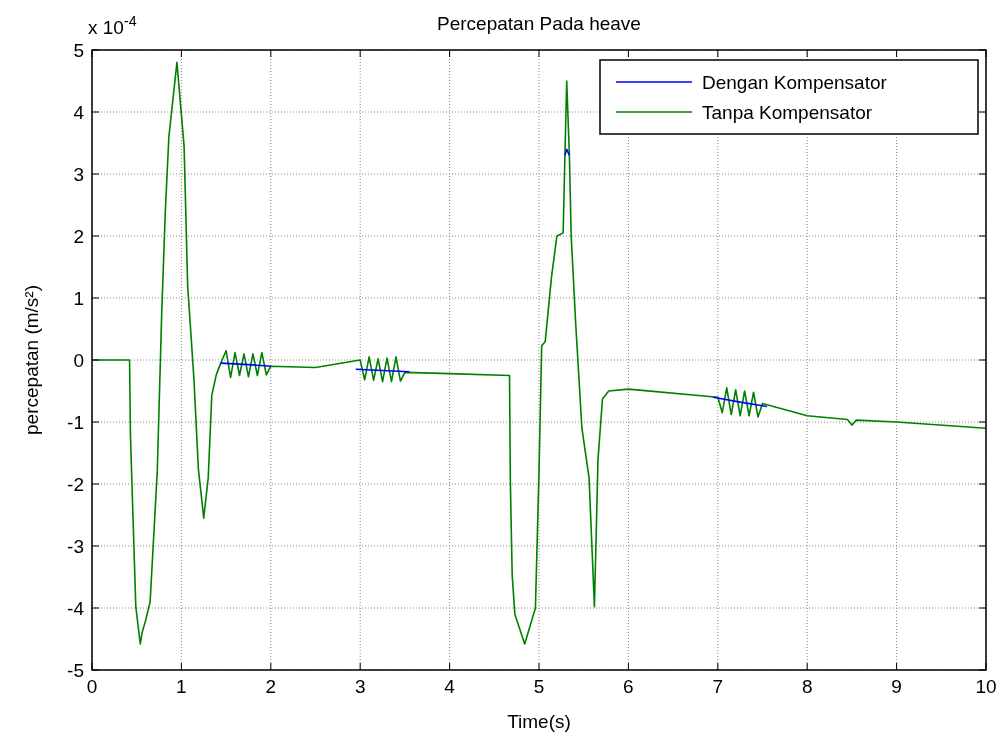 The image size is (1004, 740). I want to click on y-tick-label: 2, so click(78, 236).